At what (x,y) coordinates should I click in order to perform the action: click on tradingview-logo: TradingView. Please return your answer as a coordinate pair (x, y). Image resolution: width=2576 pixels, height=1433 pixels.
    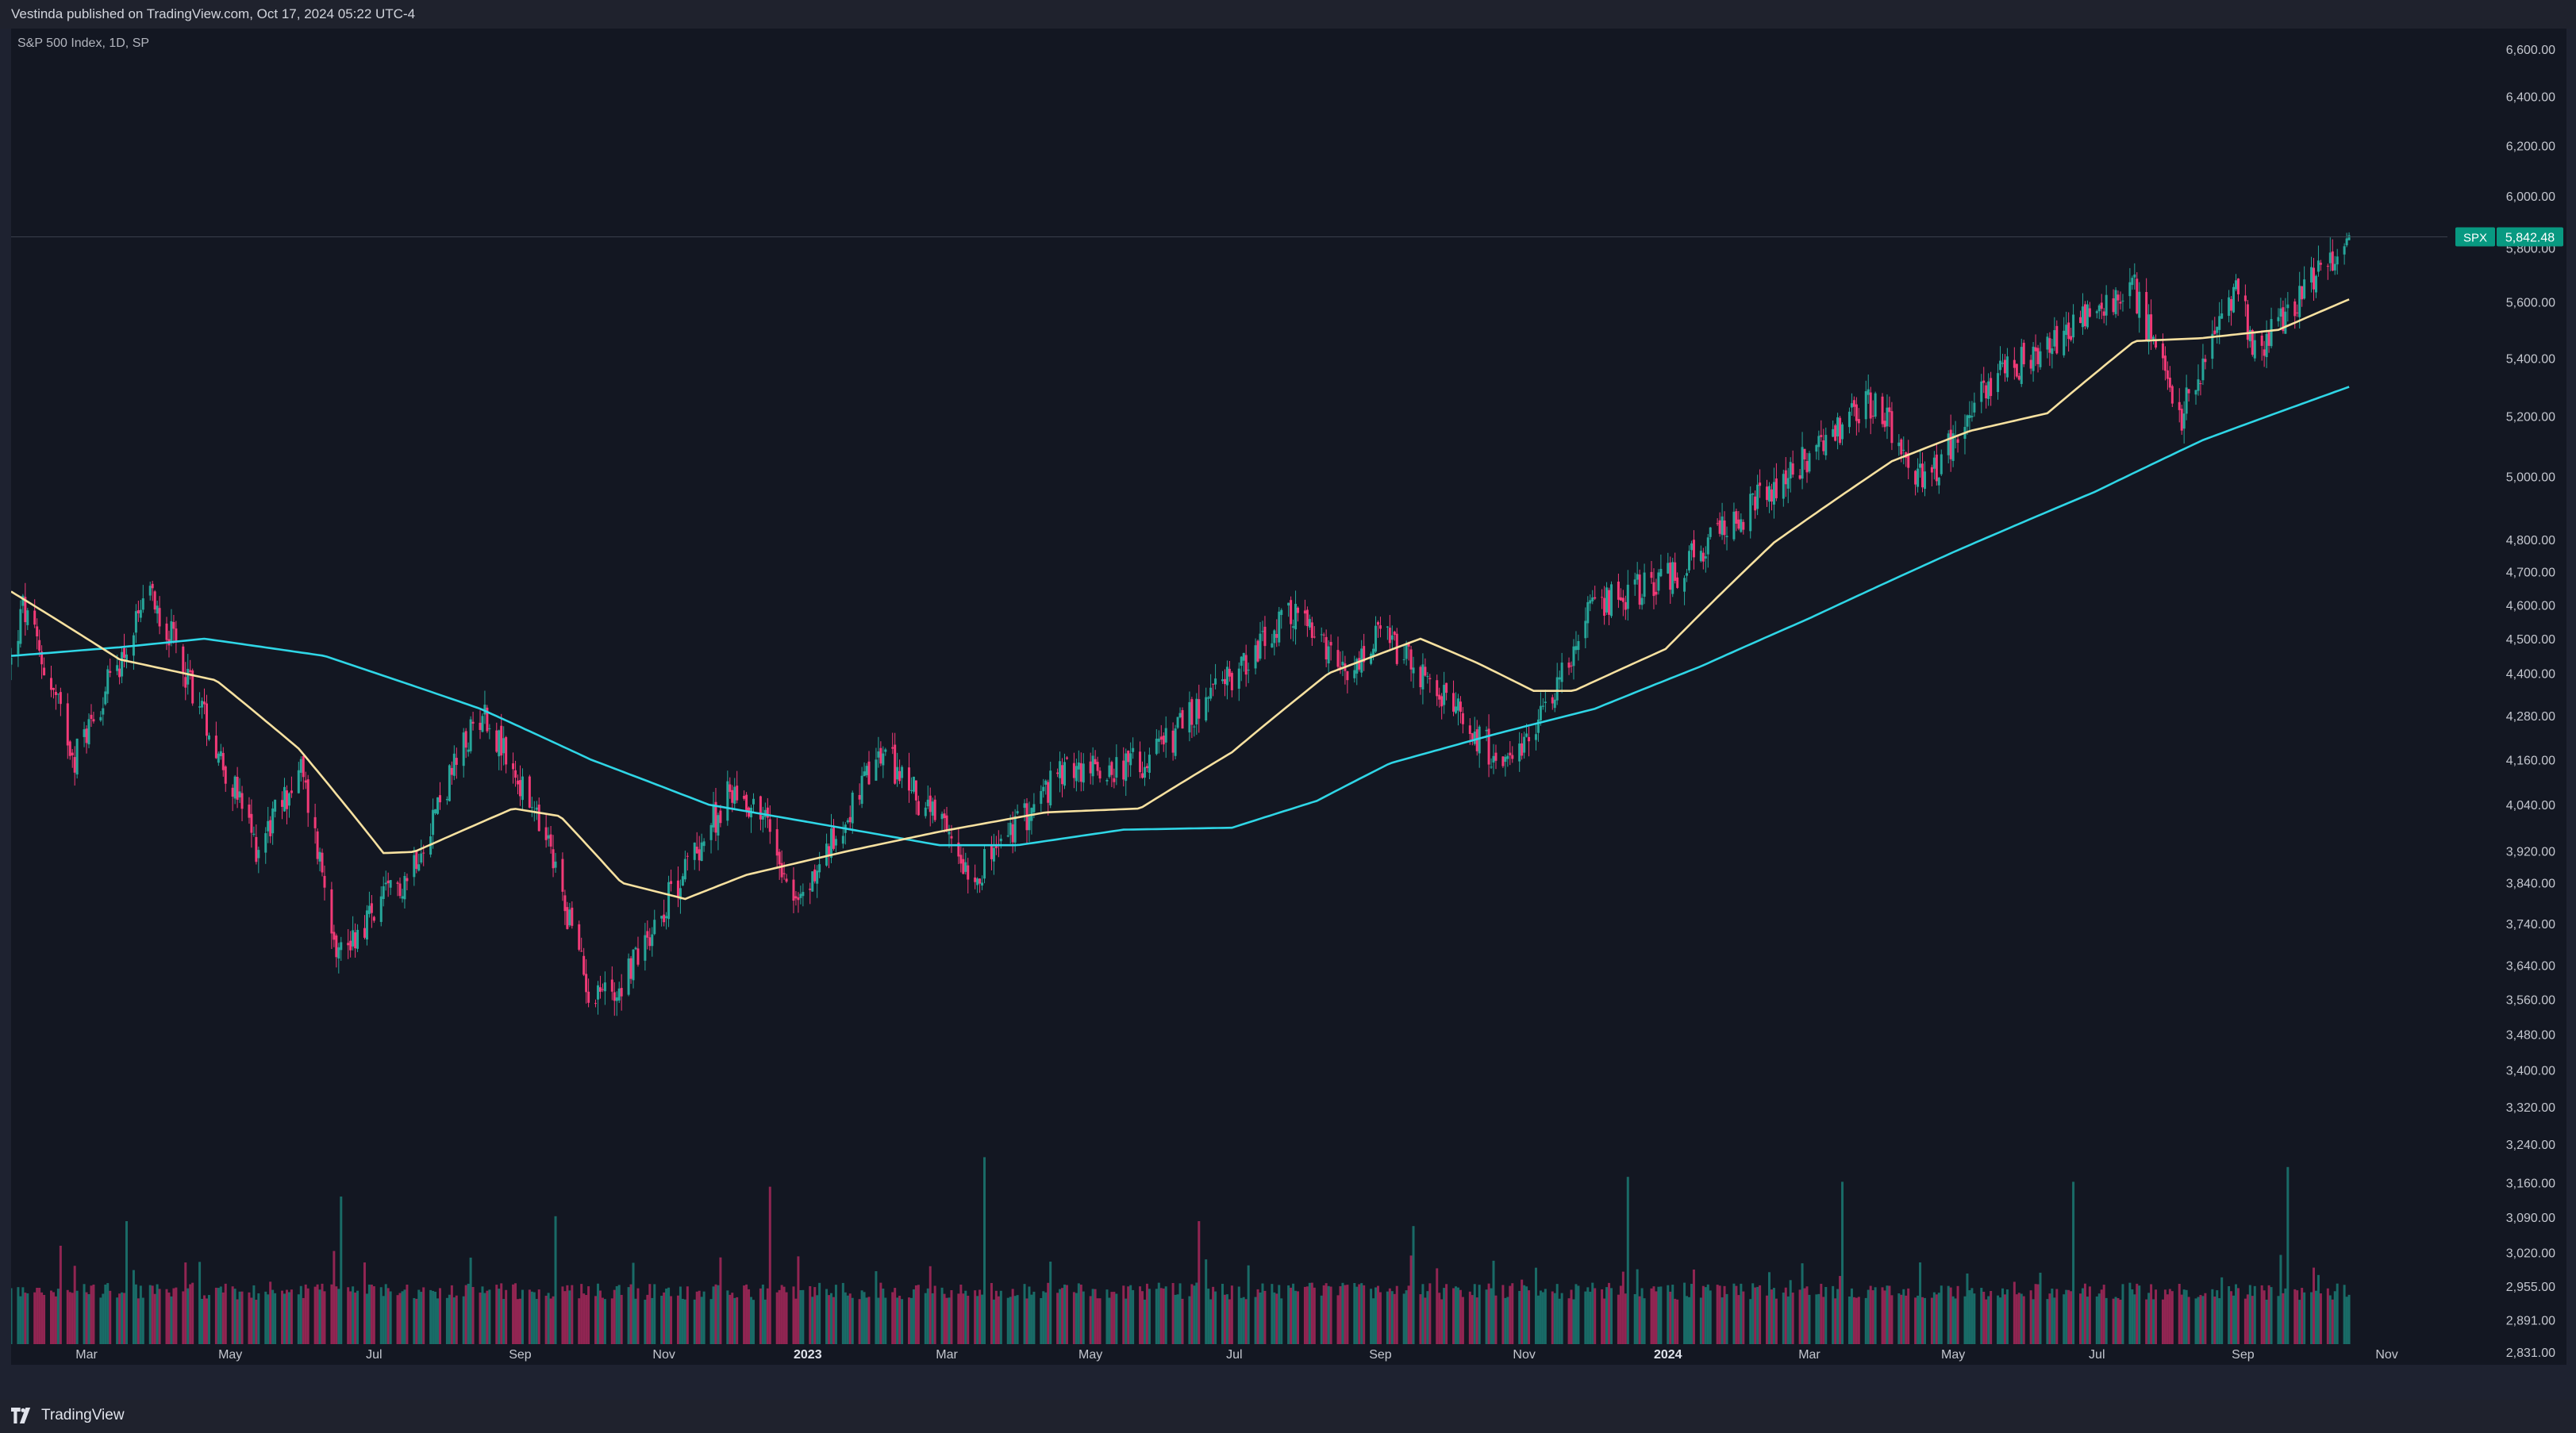
    Looking at the image, I should click on (68, 1415).